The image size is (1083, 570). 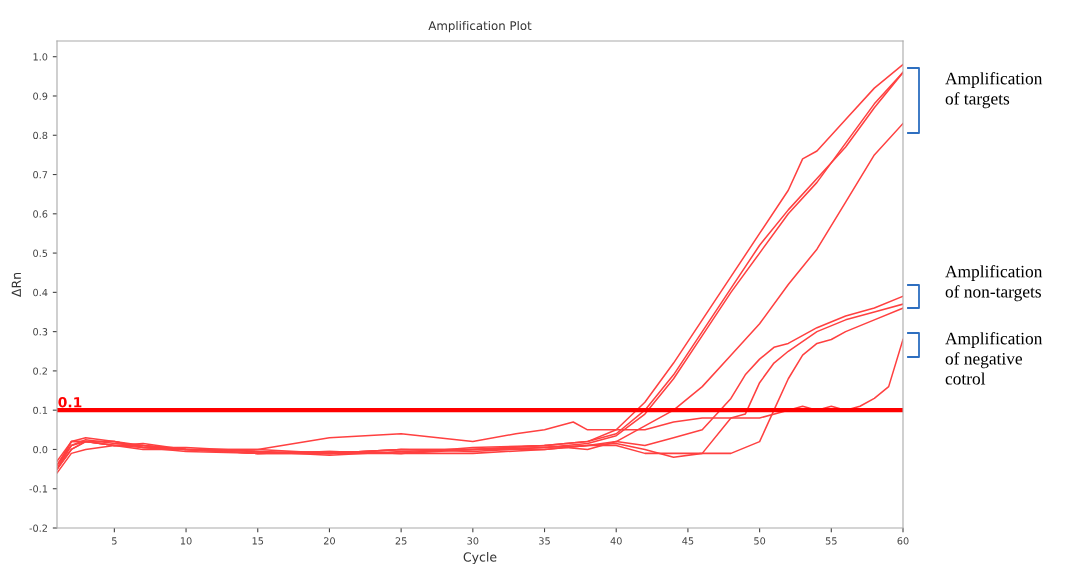 I want to click on y-tick-label: 0.4, so click(x=40, y=292).